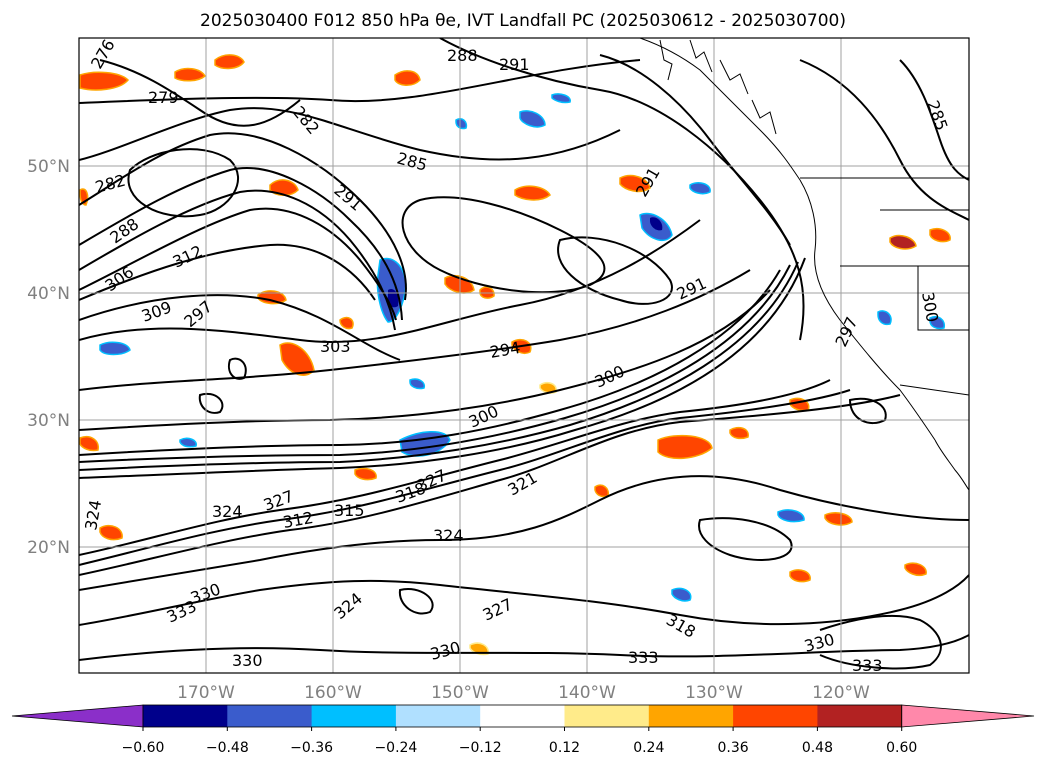 Image resolution: width=1047 pixels, height=767 pixels. I want to click on lat-tick-label: 30°N, so click(48, 421).